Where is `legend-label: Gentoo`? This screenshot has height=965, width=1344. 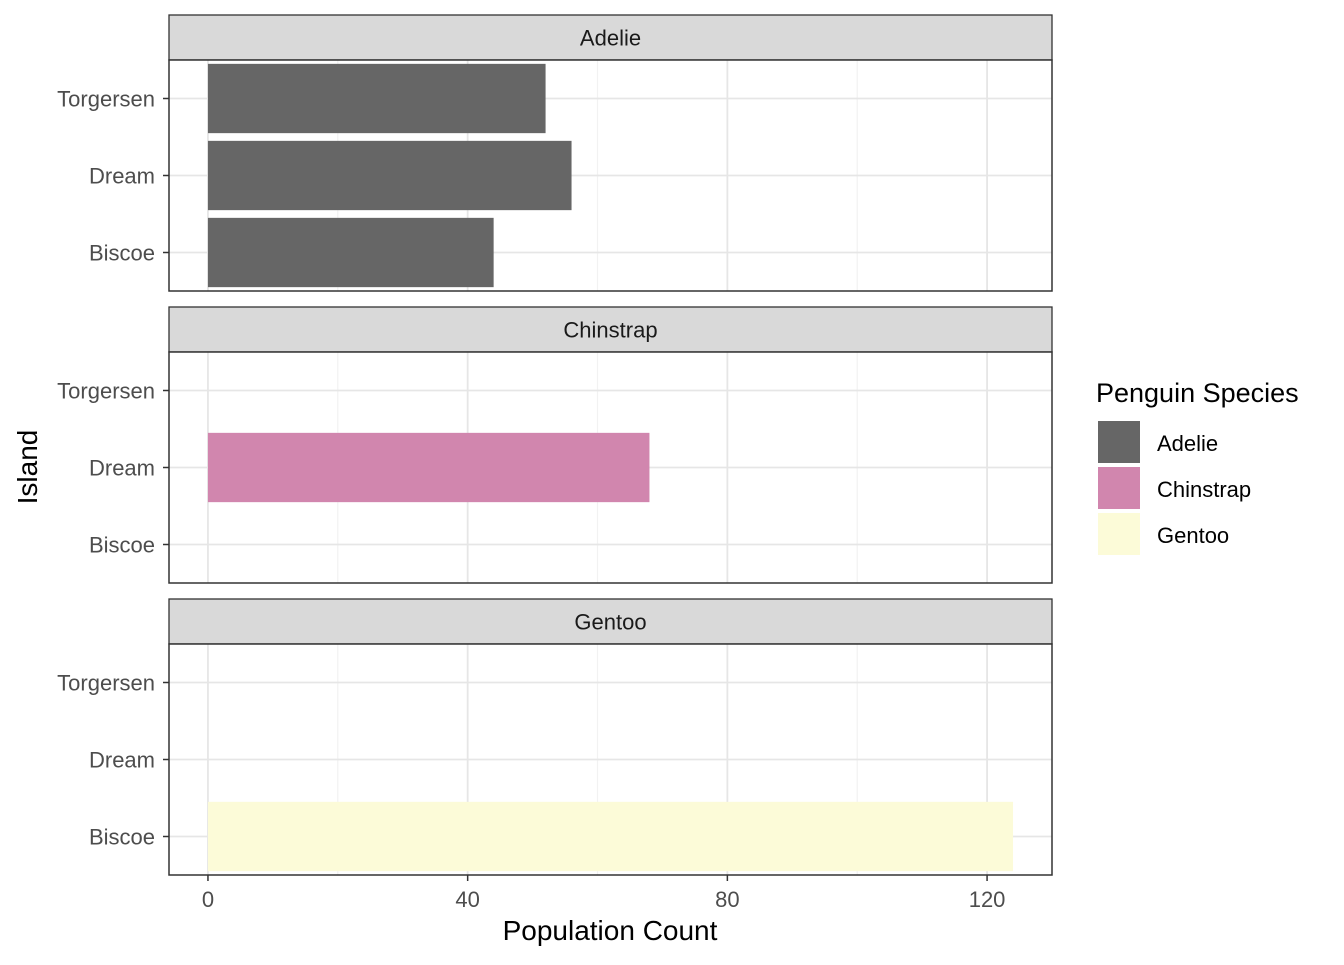 legend-label: Gentoo is located at coordinates (1193, 535).